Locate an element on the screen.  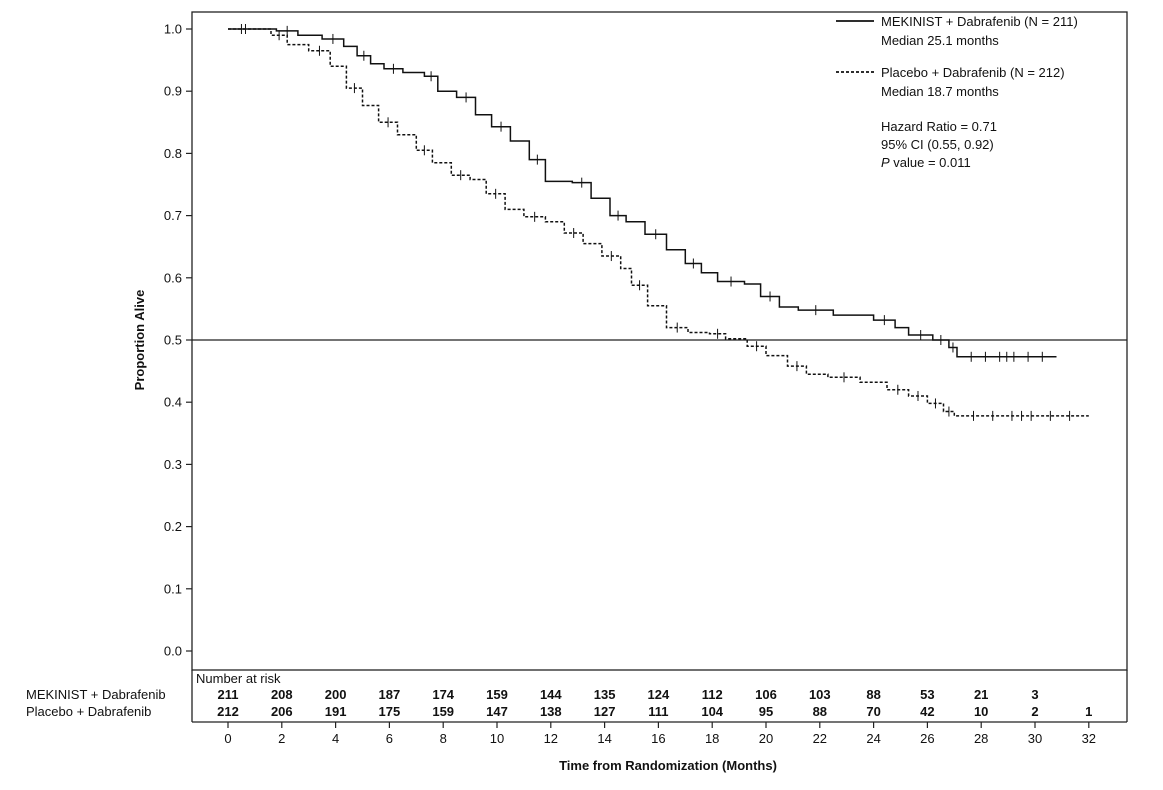
risk-count: 135 is located at coordinates (605, 694).